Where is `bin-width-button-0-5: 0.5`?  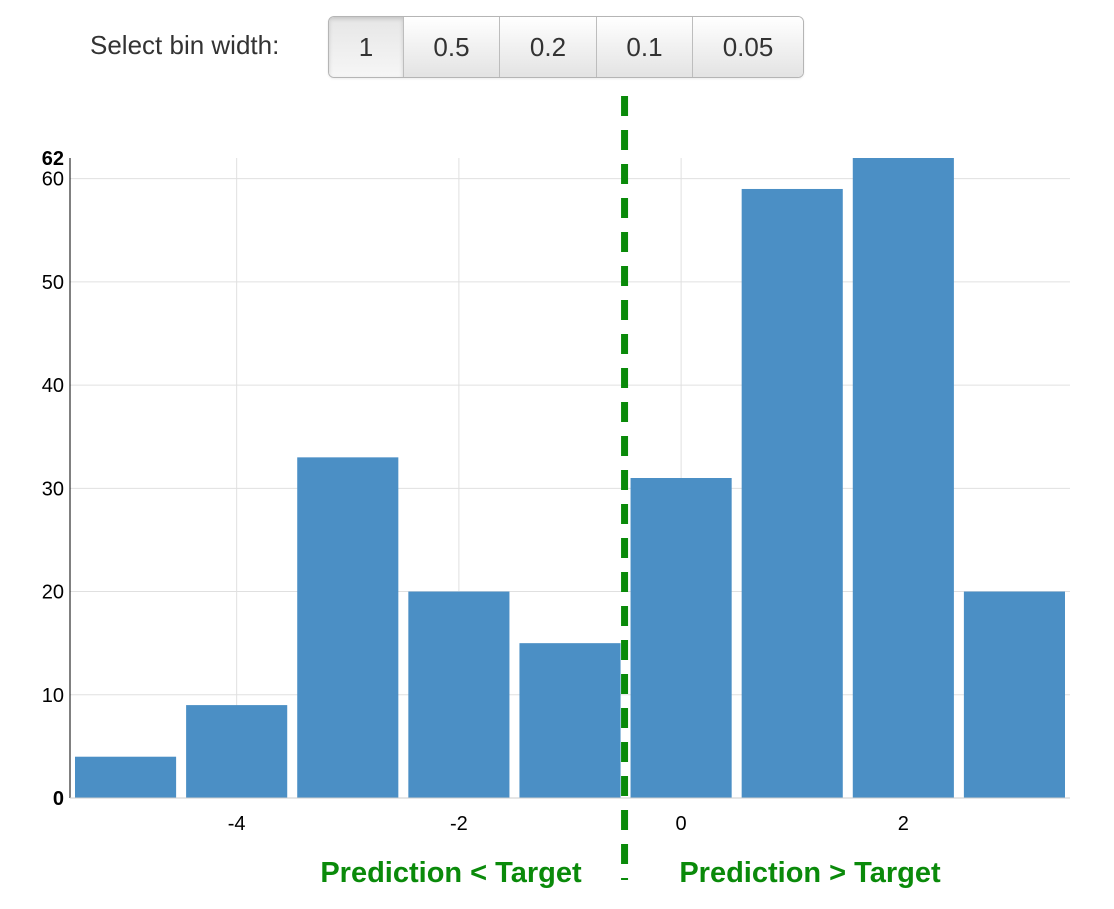 bin-width-button-0-5: 0.5 is located at coordinates (451, 47).